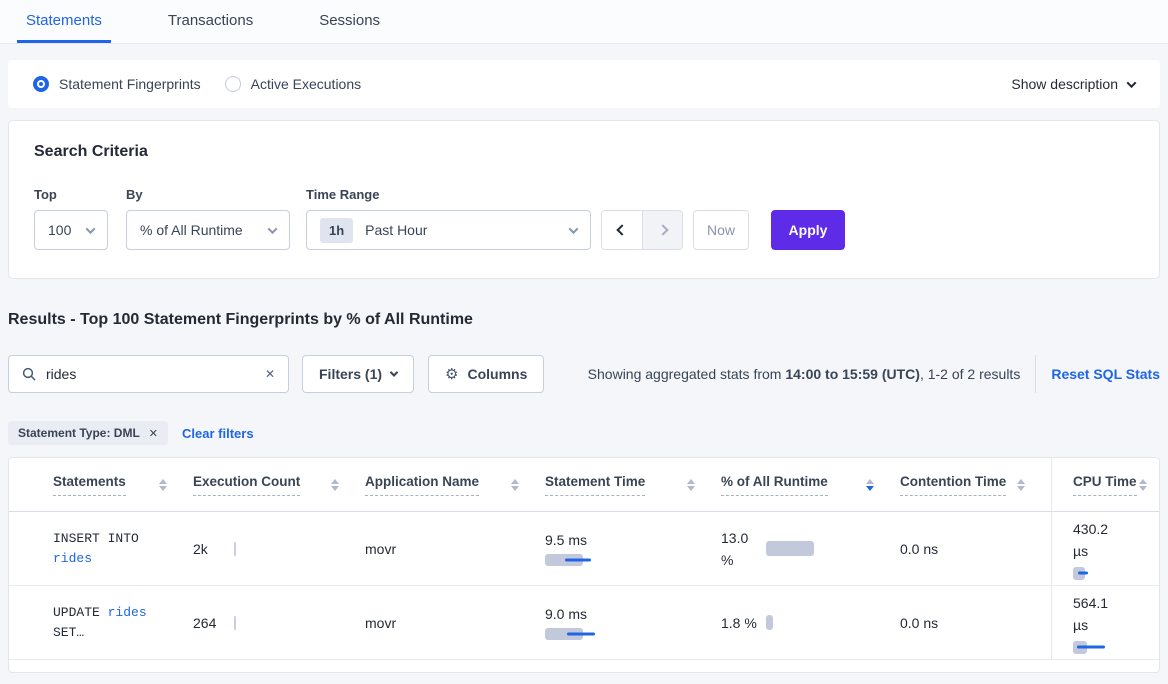  I want to click on previous-time-window-button, so click(622, 230).